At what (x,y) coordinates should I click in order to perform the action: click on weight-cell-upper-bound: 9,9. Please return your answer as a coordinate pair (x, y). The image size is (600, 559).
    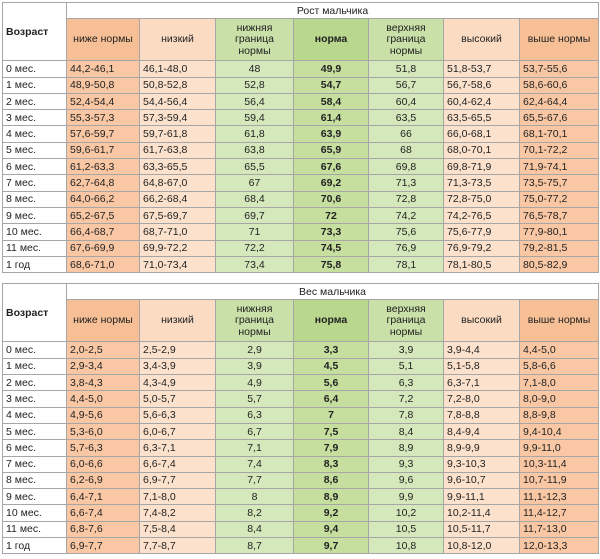
    Looking at the image, I should click on (406, 497).